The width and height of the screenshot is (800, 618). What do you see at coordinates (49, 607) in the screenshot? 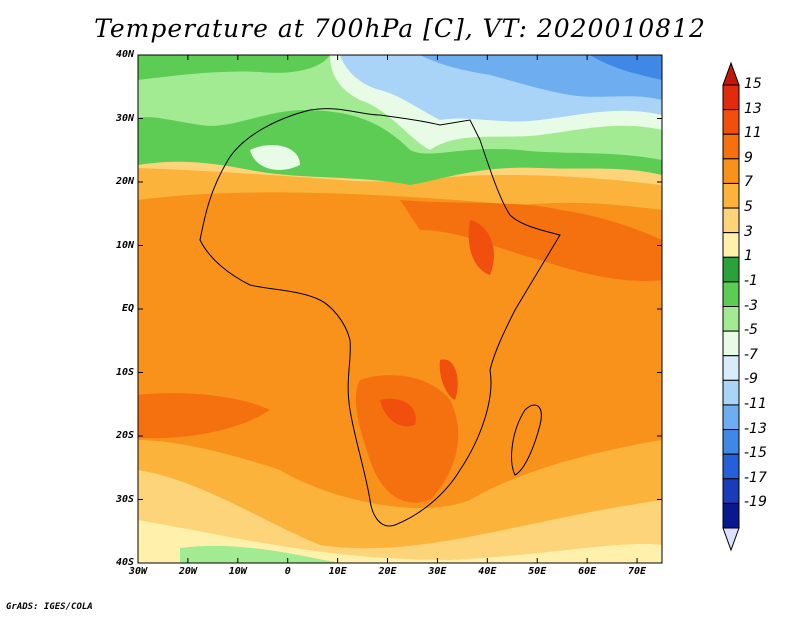
I see `credit-text: GrADS: IGES/COLA` at bounding box center [49, 607].